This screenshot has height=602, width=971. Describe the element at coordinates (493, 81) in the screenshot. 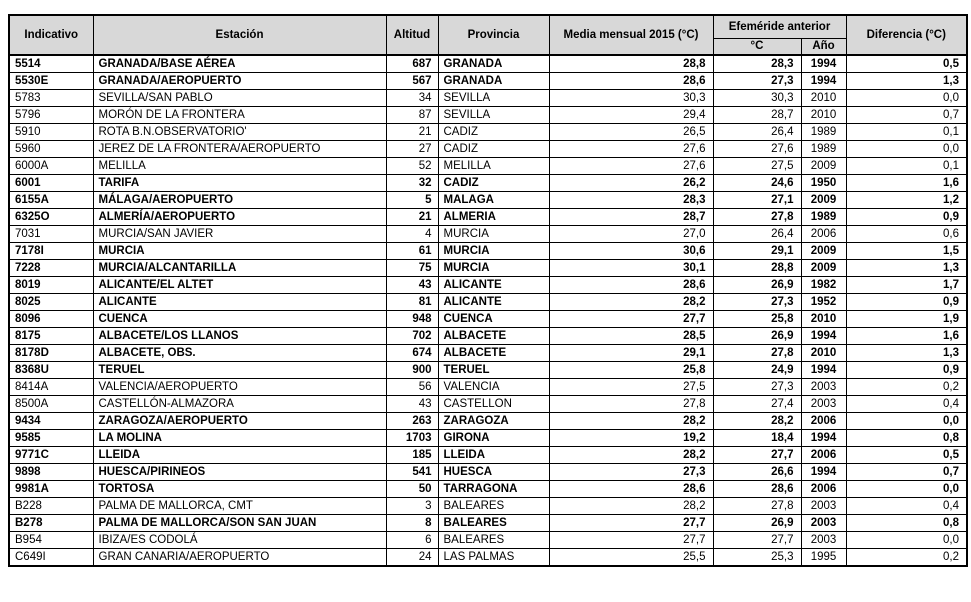

I see `cell-provincia: GRANADA` at that location.